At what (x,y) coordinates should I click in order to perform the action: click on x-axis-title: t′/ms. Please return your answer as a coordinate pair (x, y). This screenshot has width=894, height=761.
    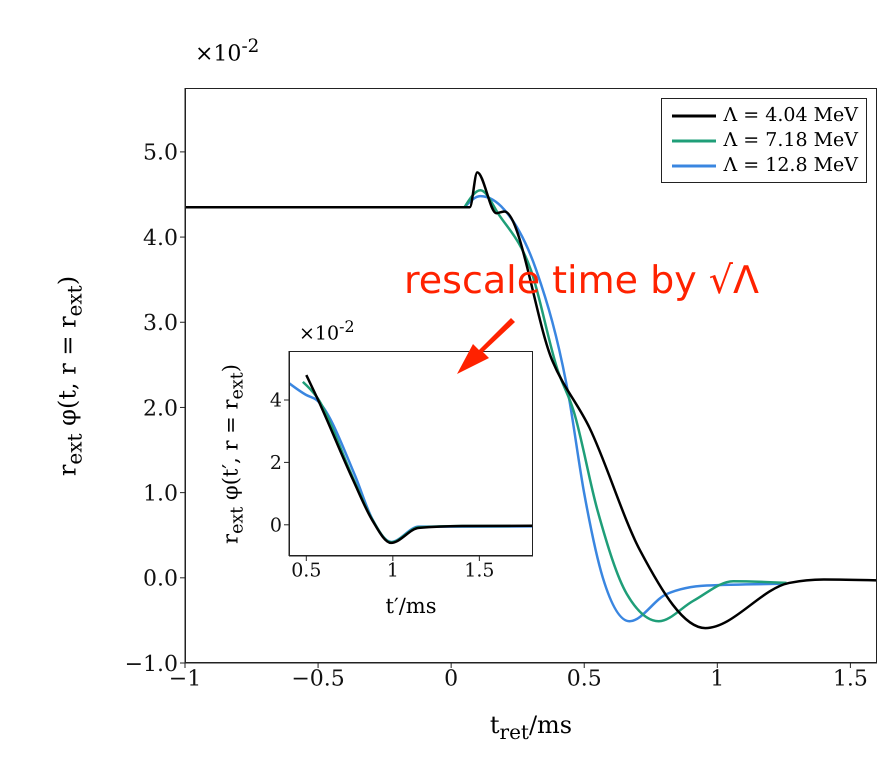
    Looking at the image, I should click on (411, 606).